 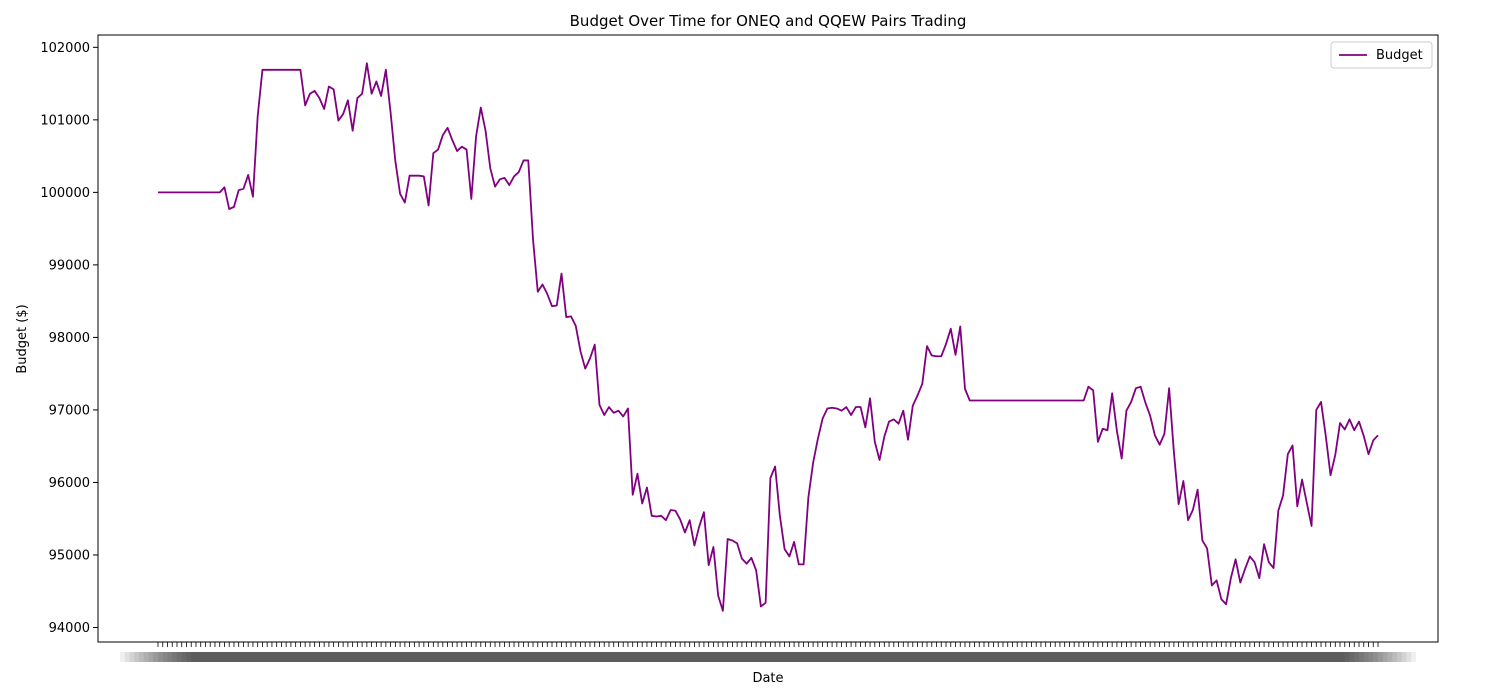 I want to click on legend-box, so click(x=1381, y=55).